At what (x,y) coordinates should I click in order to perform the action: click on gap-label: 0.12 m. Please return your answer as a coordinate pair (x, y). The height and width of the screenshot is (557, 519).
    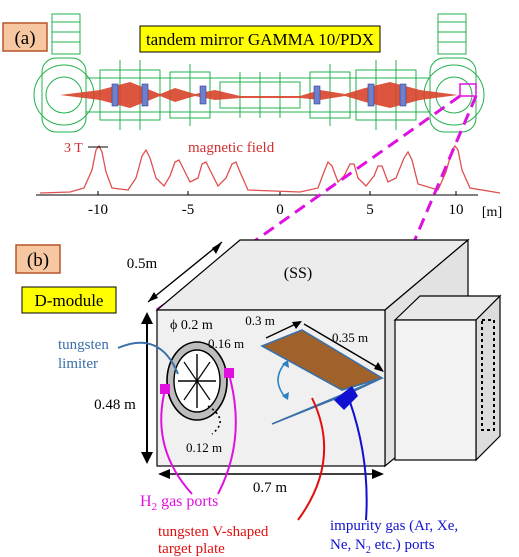
    Looking at the image, I should click on (204, 447).